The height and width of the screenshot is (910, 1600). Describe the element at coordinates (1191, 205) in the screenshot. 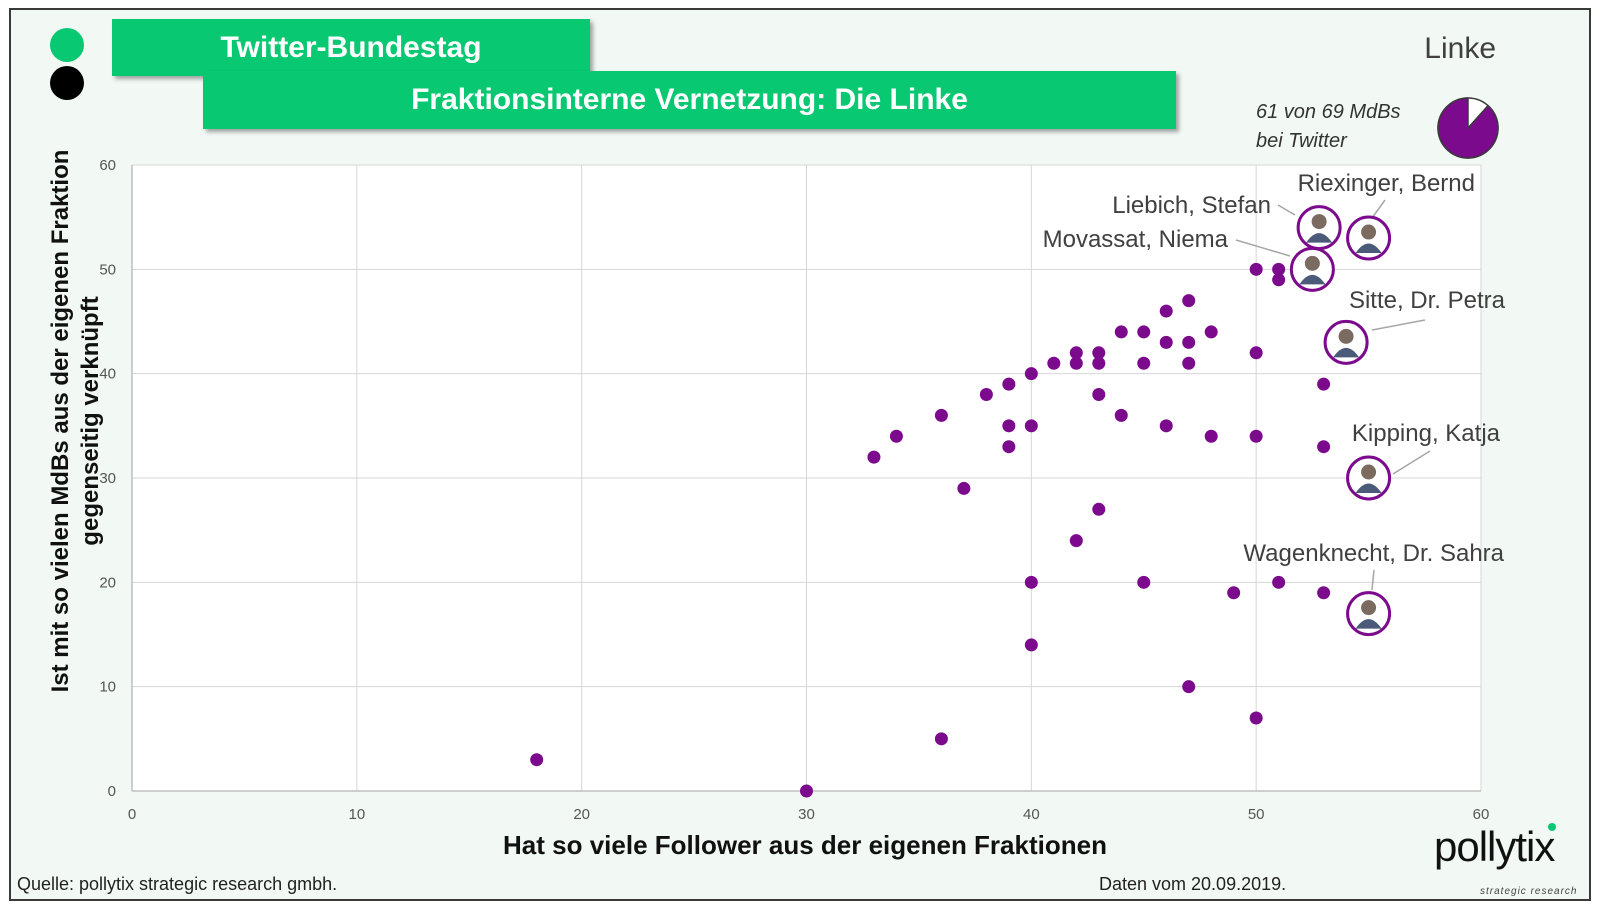

I see `mdb-label: Liebich, Stefan` at that location.